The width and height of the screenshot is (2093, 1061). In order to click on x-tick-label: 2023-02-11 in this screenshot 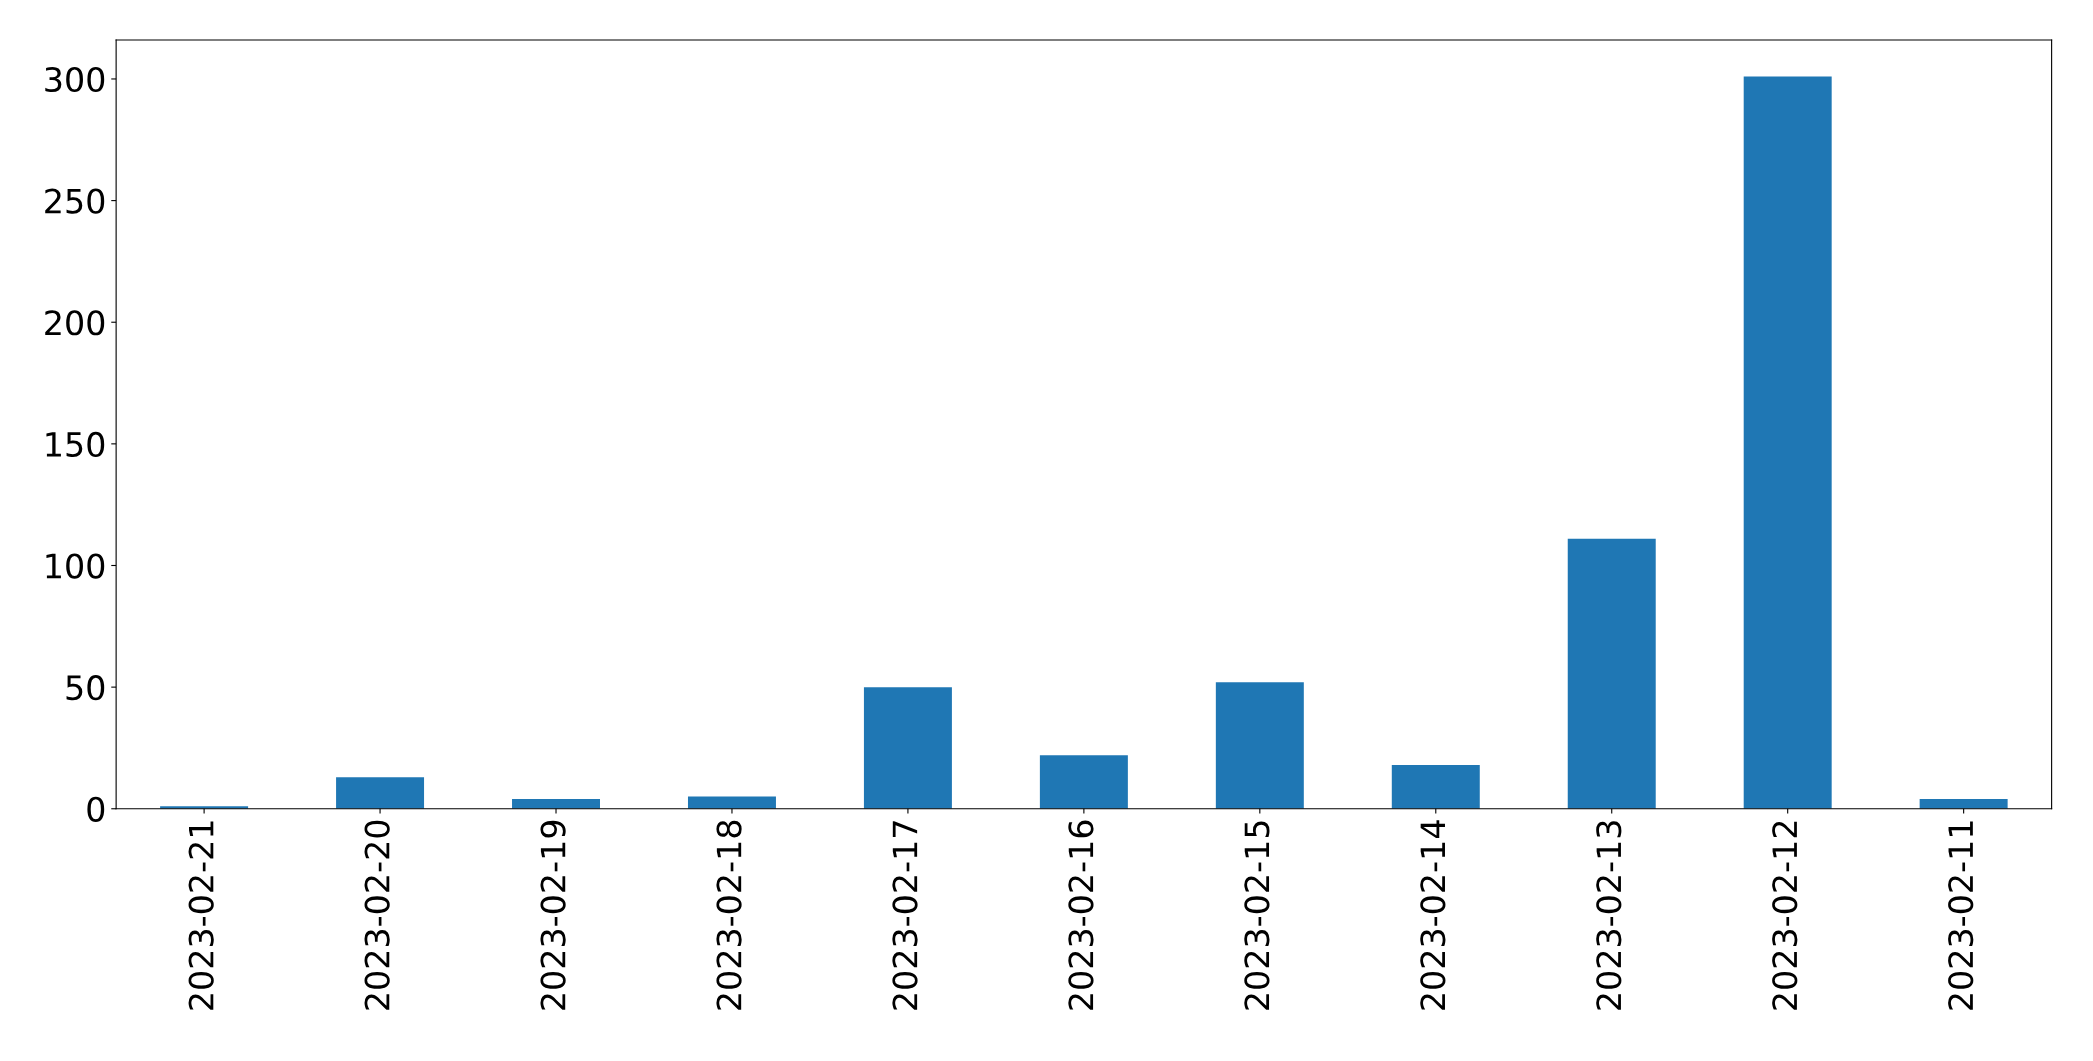, I will do `click(1961, 915)`.